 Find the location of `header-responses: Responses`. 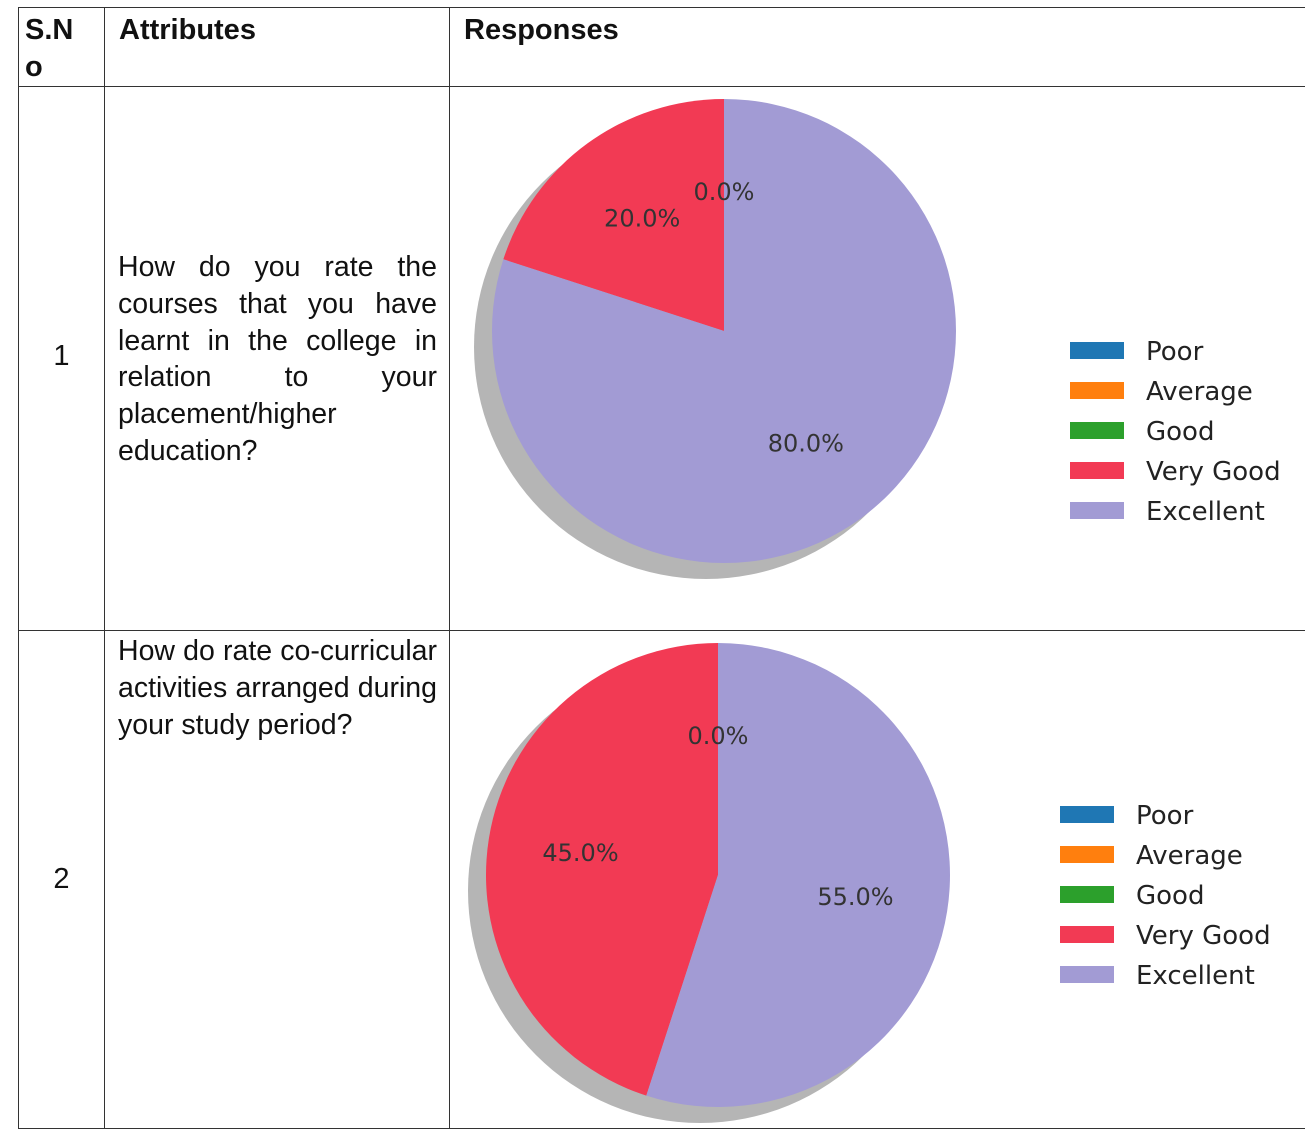

header-responses: Responses is located at coordinates (877, 47).